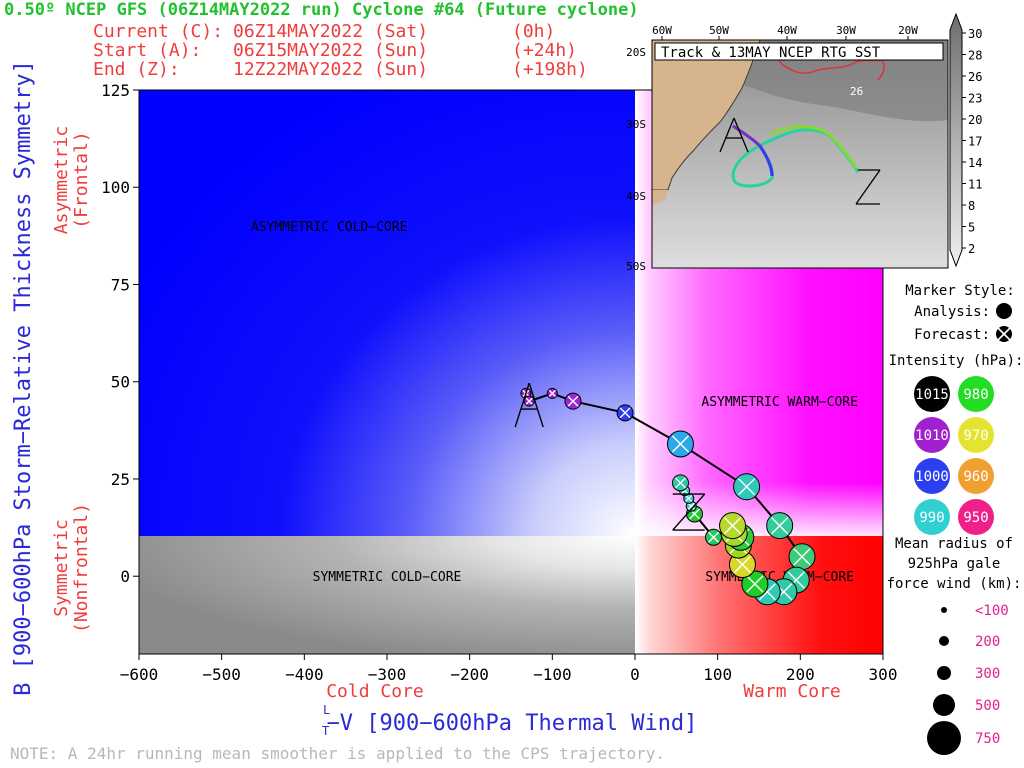 This screenshot has width=1024, height=768. What do you see at coordinates (120, 382) in the screenshot?
I see `y-tick-label: 50` at bounding box center [120, 382].